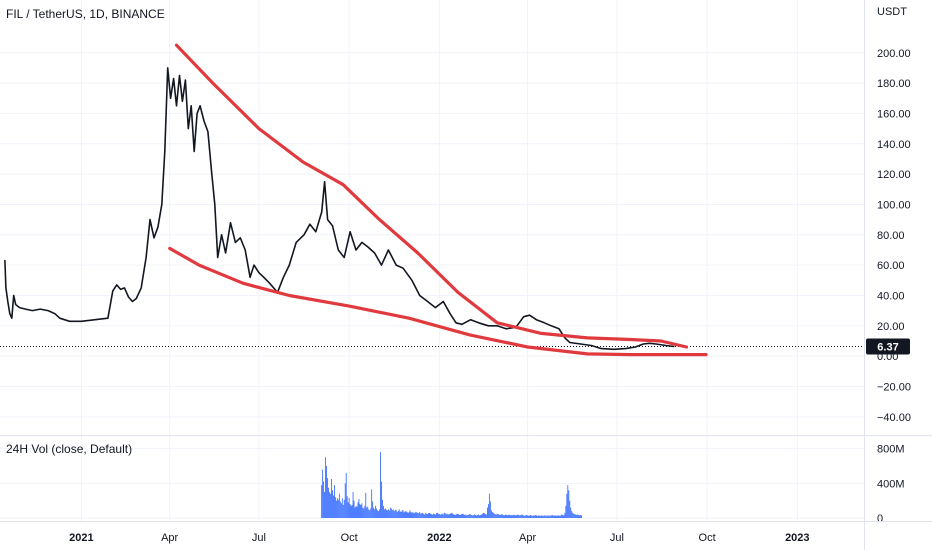 This screenshot has width=932, height=550. Describe the element at coordinates (891, 266) in the screenshot. I see `y-tick-label: 60.00` at that location.